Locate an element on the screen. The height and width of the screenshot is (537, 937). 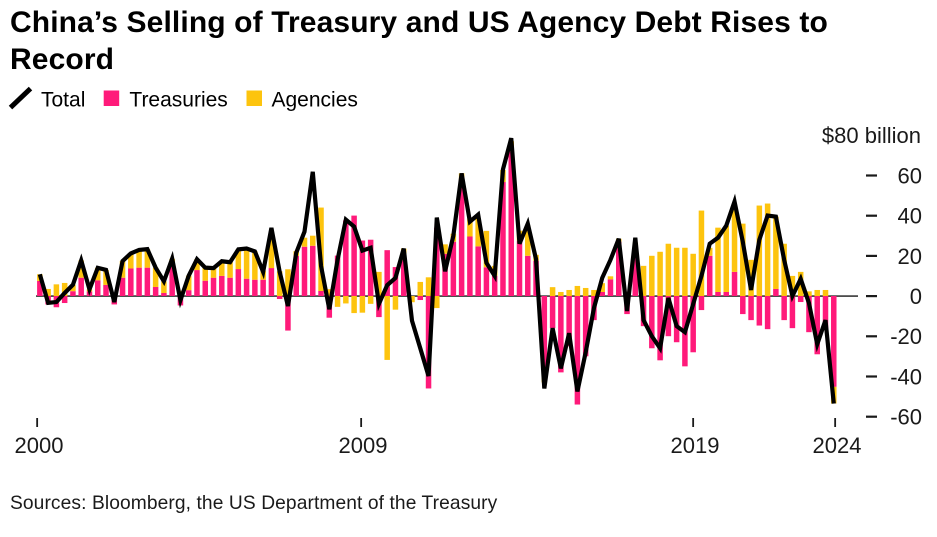
svg-text: 2024 is located at coordinates (837, 445).